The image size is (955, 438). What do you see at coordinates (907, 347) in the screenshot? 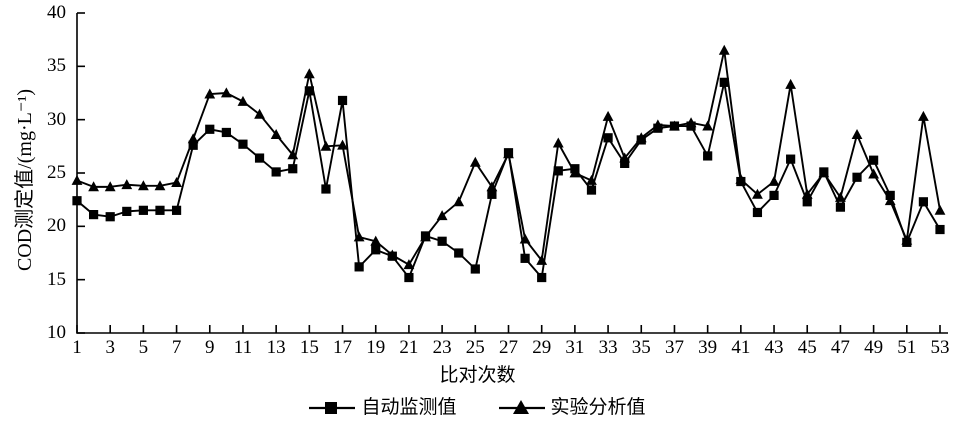
I see `x-tick-label: 51` at bounding box center [907, 347].